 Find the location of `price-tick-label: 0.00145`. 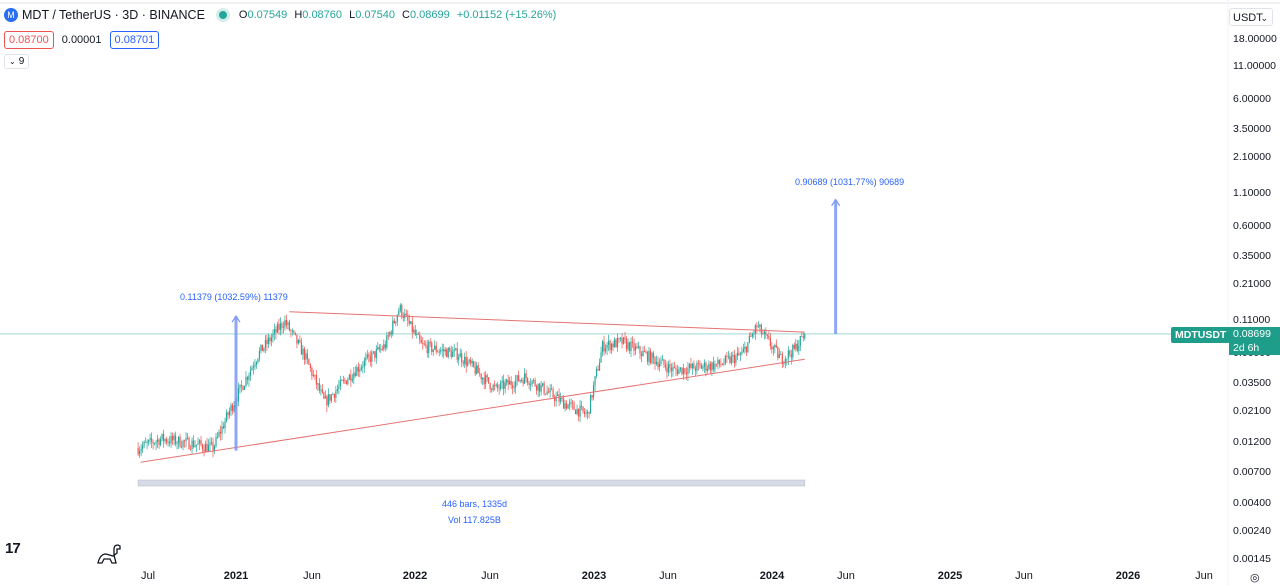

price-tick-label: 0.00145 is located at coordinates (1252, 558).